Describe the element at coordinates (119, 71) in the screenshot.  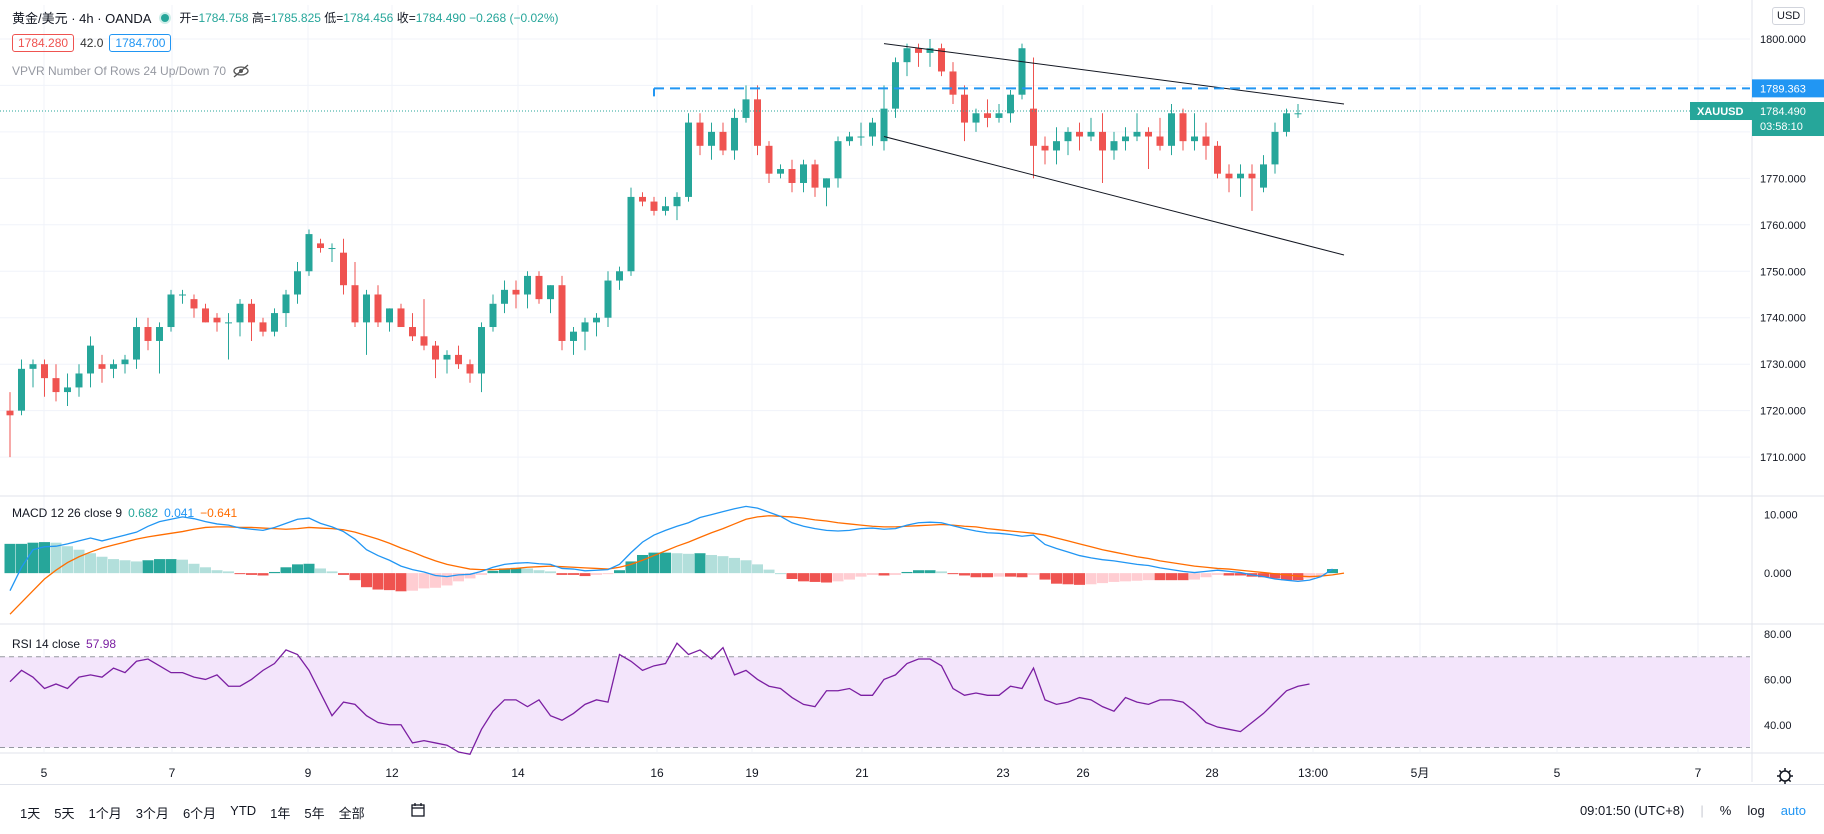
I see `vpvr-label: VPVR Number Of Rows 24 Up/Down 70` at that location.